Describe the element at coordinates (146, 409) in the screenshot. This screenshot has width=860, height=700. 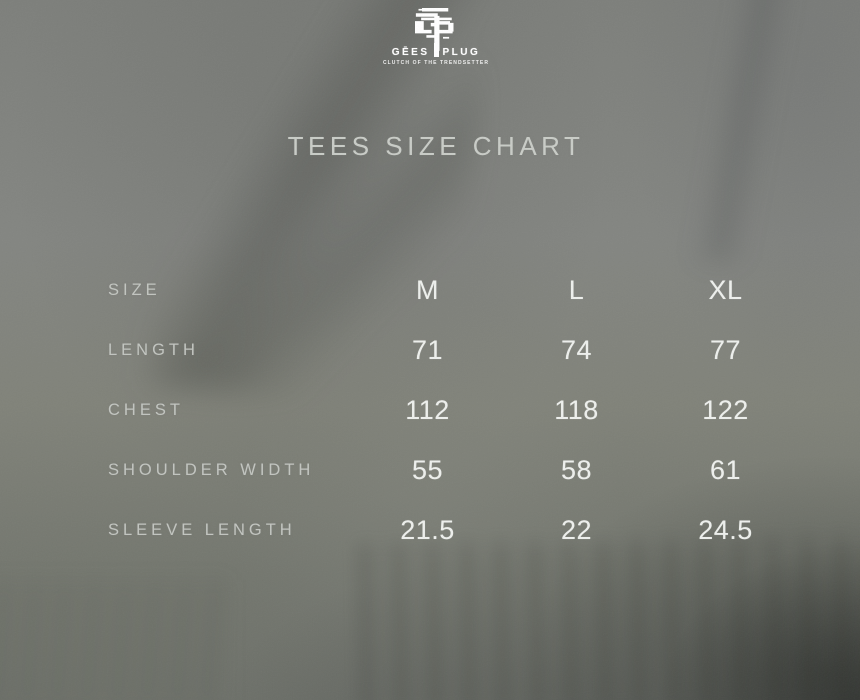
I see `row-label: CHEST` at that location.